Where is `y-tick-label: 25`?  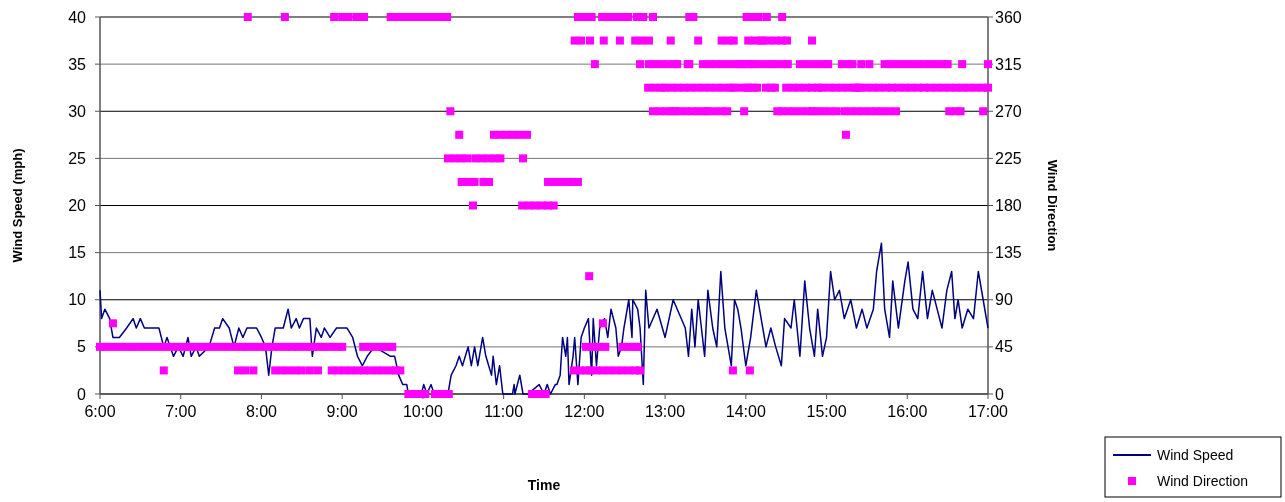 y-tick-label: 25 is located at coordinates (77, 158).